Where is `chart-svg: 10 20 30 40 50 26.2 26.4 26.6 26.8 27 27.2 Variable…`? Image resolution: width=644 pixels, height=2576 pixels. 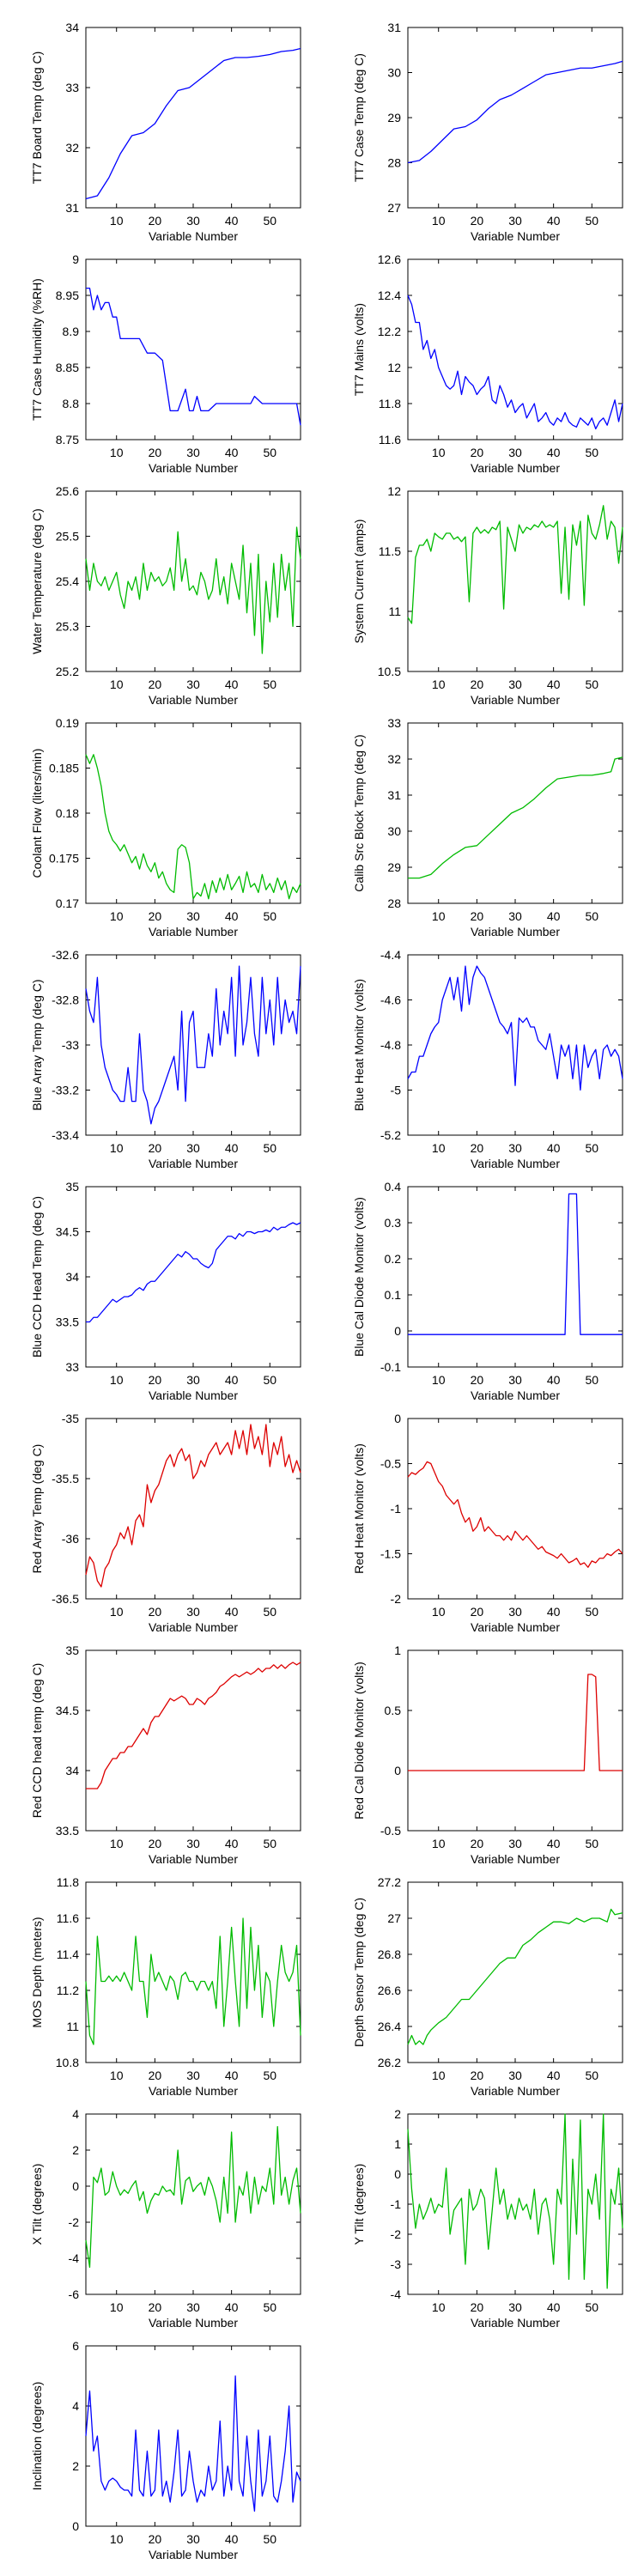 chart-svg: 10 20 30 40 50 26.2 26.4 26.6 26.8 27 27.2 Variable… is located at coordinates (488, 1987).